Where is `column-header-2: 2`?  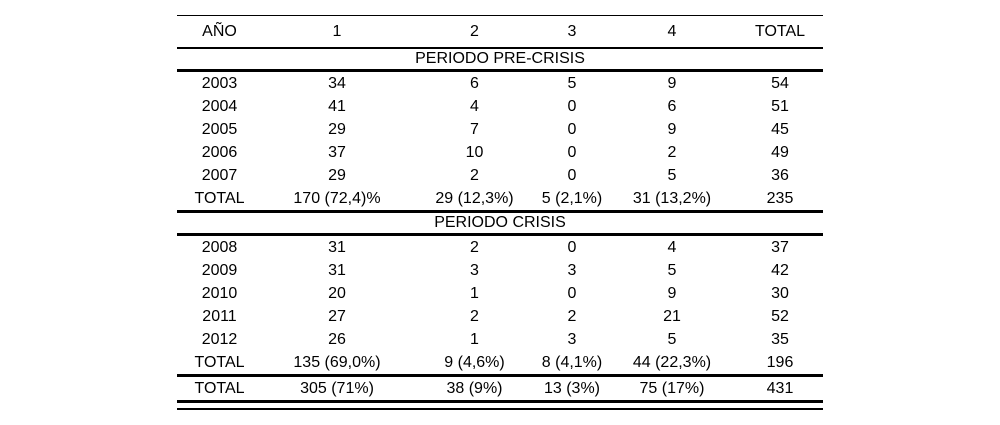
column-header-2: 2 is located at coordinates (474, 32).